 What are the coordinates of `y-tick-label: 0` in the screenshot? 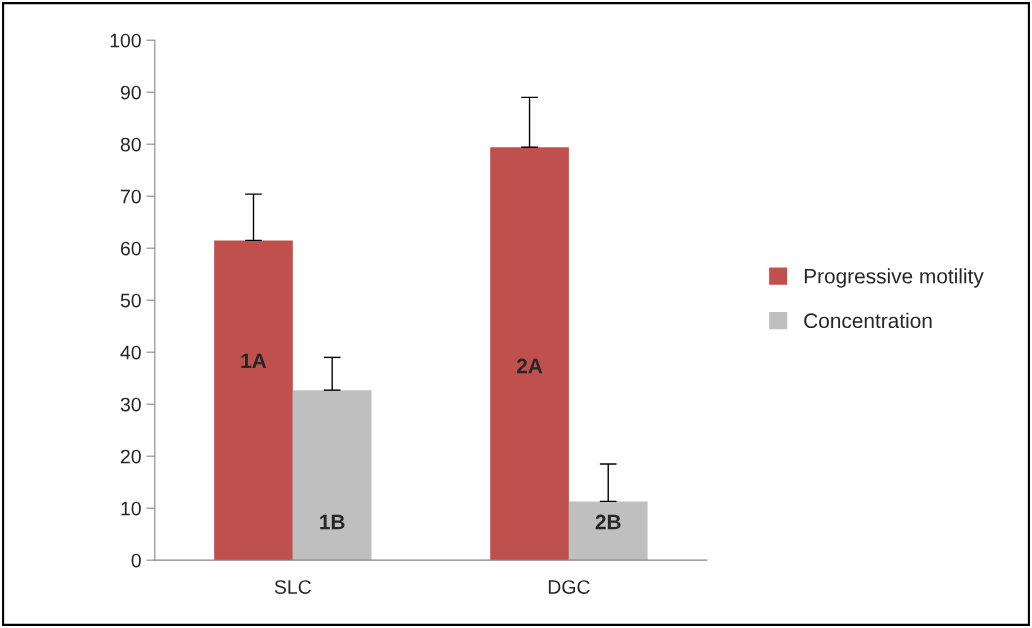 It's located at (136, 560).